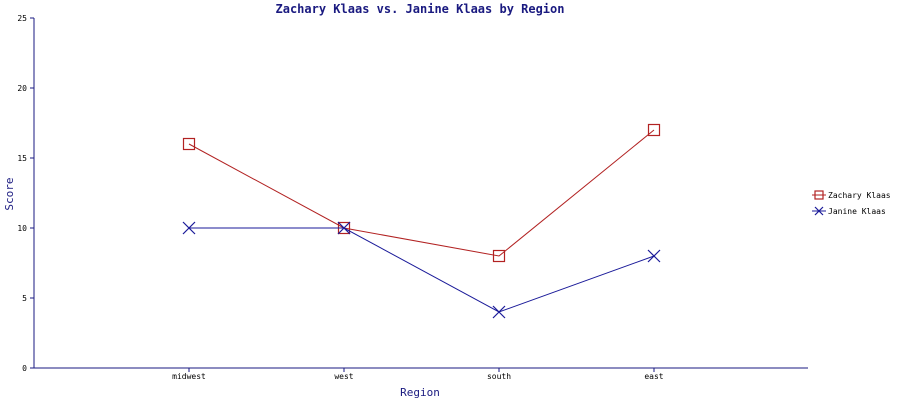 This screenshot has height=400, width=900. What do you see at coordinates (189, 376) in the screenshot?
I see `x-tick-label: midwest` at bounding box center [189, 376].